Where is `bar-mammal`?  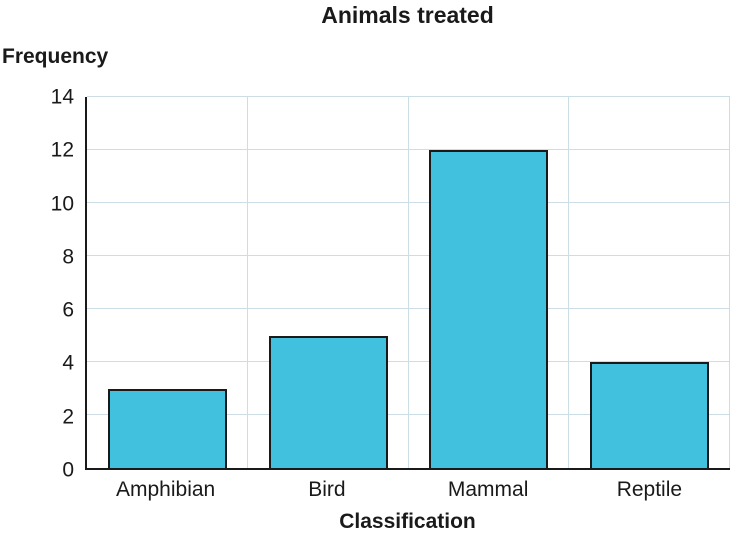 bar-mammal is located at coordinates (489, 309).